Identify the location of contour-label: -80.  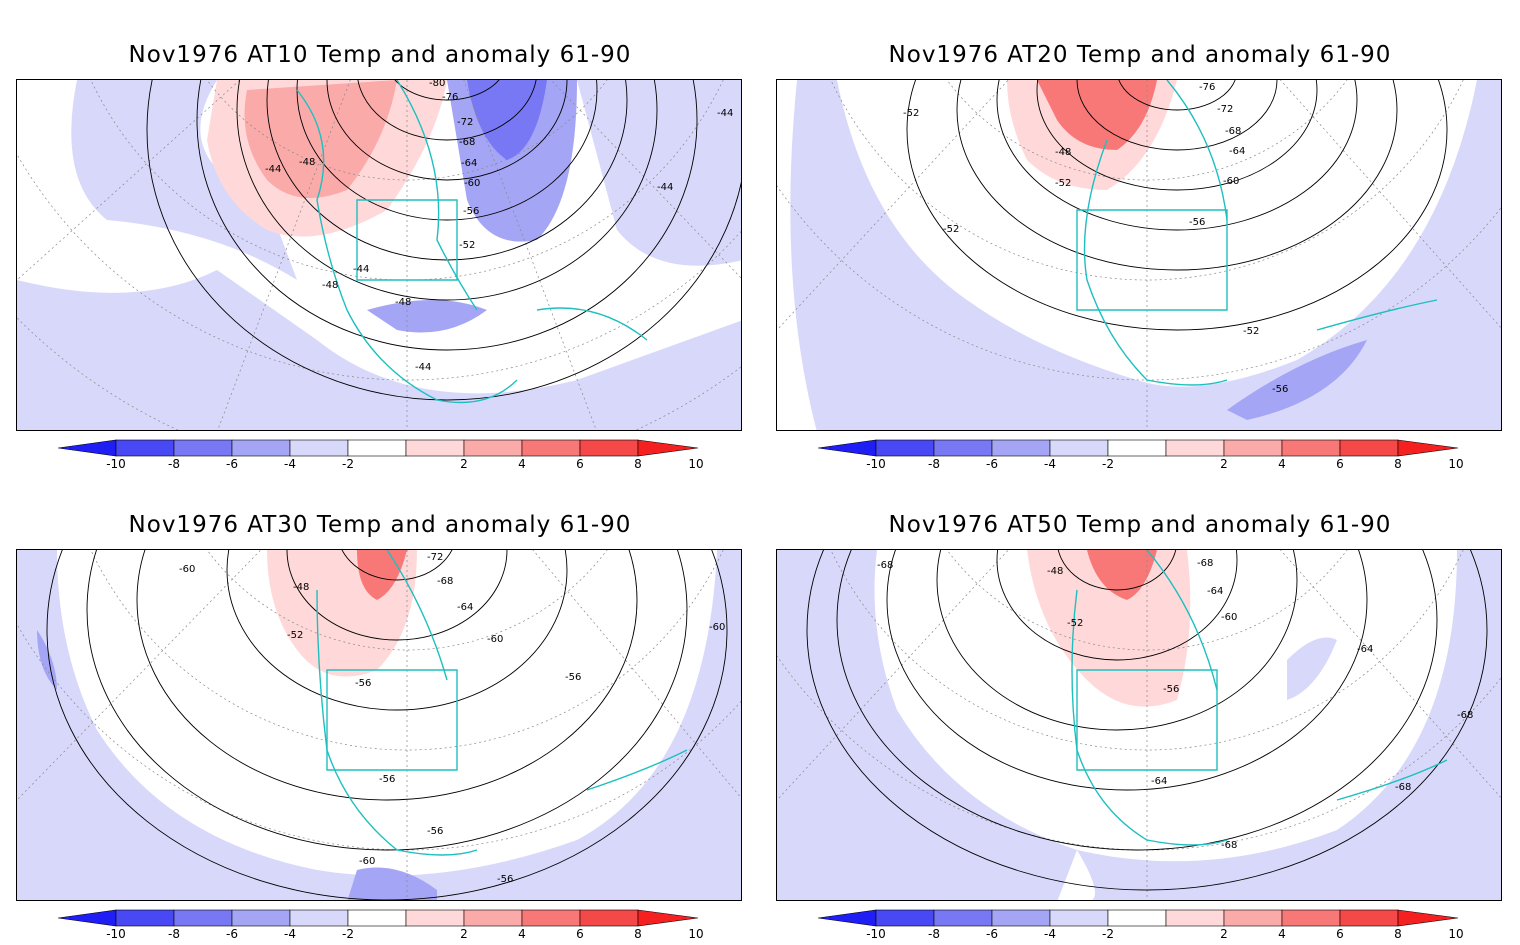
(437, 84).